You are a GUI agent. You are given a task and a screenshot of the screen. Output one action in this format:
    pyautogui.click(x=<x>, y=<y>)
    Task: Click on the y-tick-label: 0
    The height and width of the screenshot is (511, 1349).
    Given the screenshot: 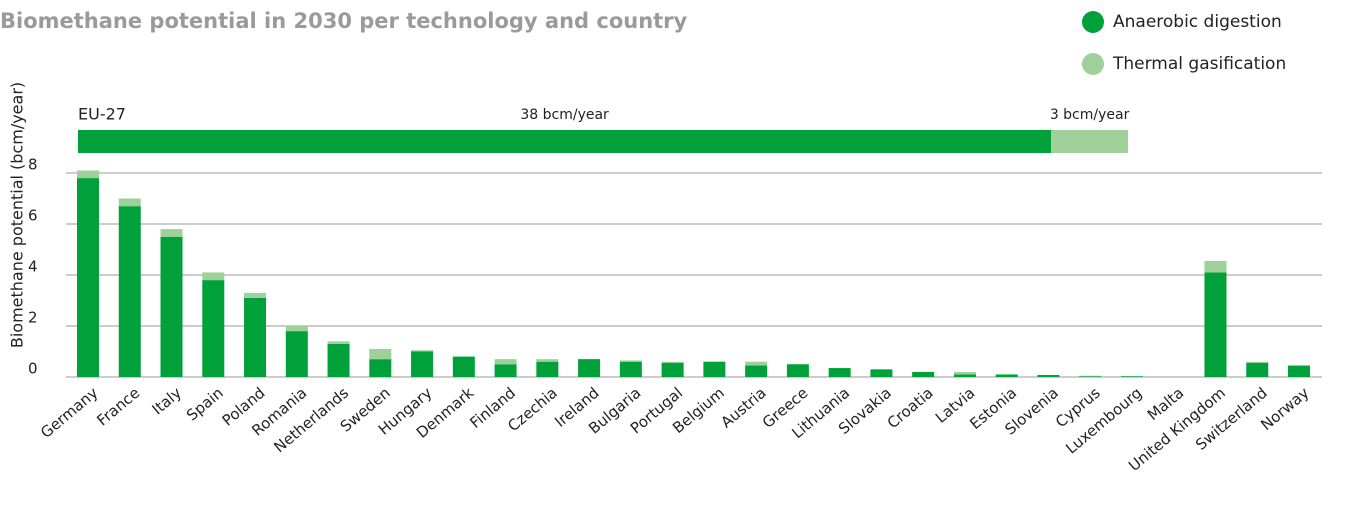 What is the action you would take?
    pyautogui.click(x=33, y=369)
    